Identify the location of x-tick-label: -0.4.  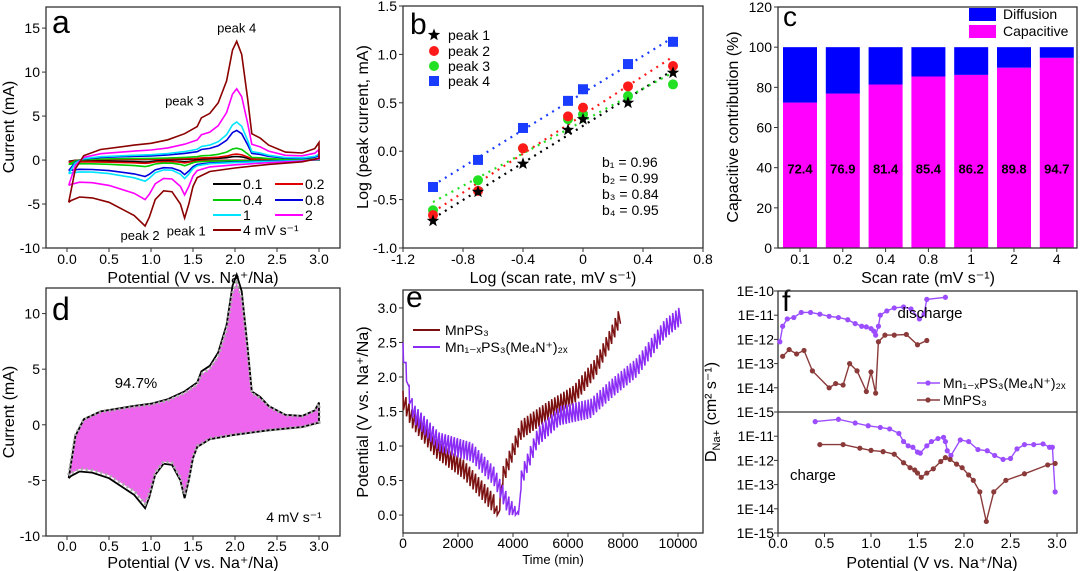
(523, 259).